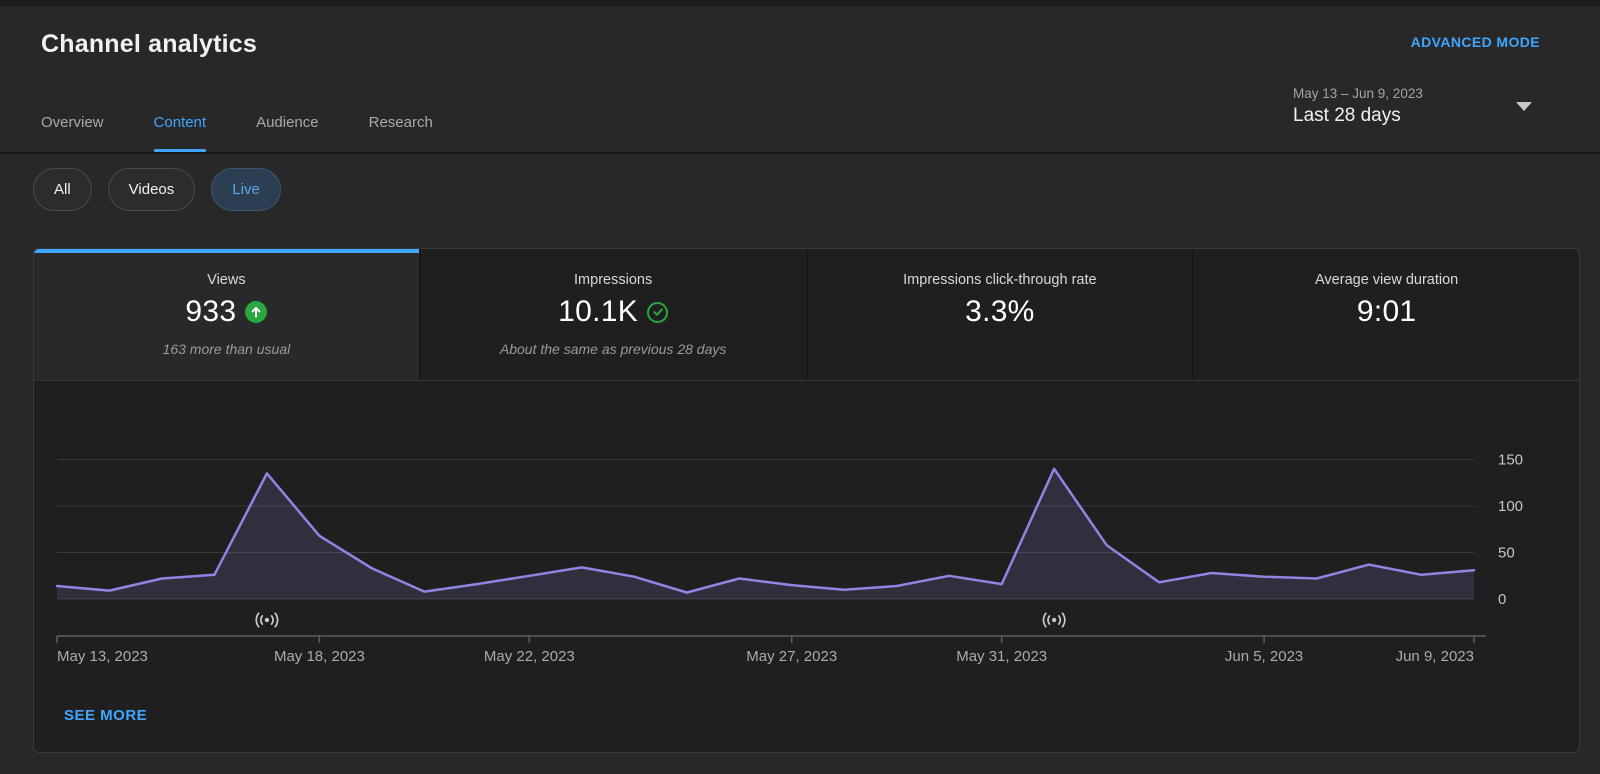  I want to click on svg-text: May 22, 2023, so click(529, 656).